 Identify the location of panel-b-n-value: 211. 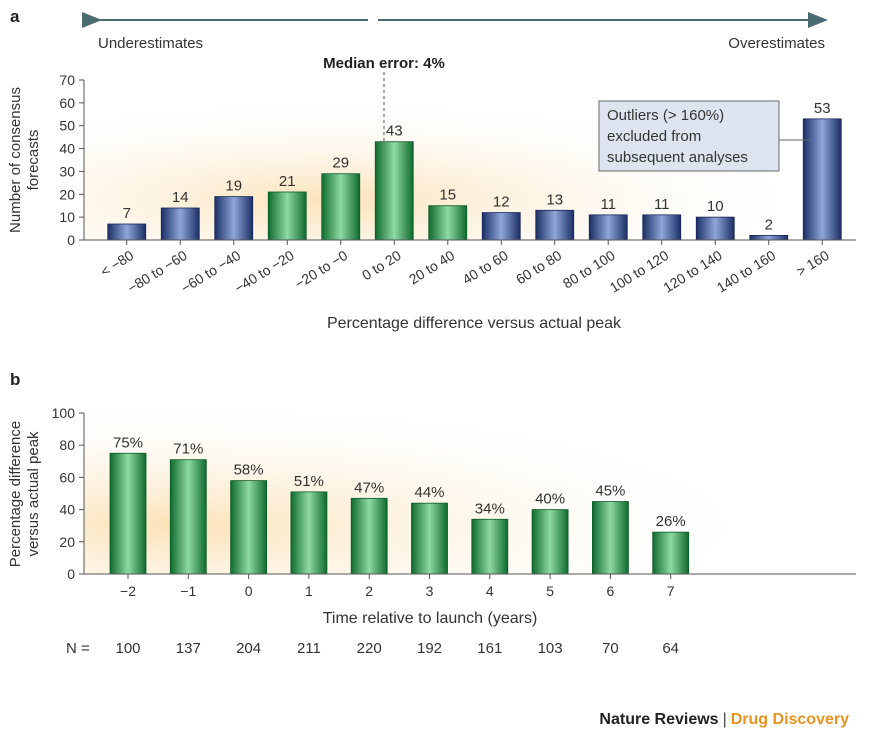
(309, 648).